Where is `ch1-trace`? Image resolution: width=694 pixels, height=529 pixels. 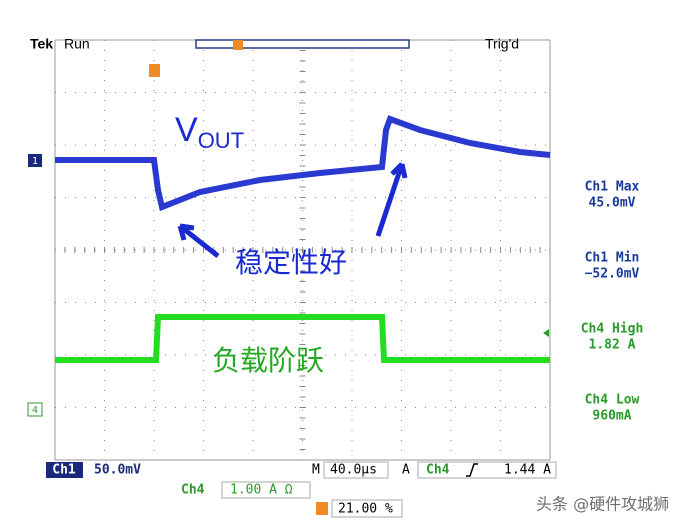 ch1-trace is located at coordinates (303, 163).